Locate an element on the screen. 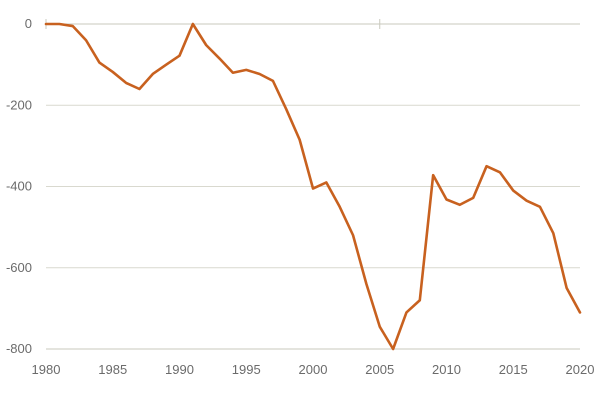  x-tick-label: 1990 is located at coordinates (179, 369).